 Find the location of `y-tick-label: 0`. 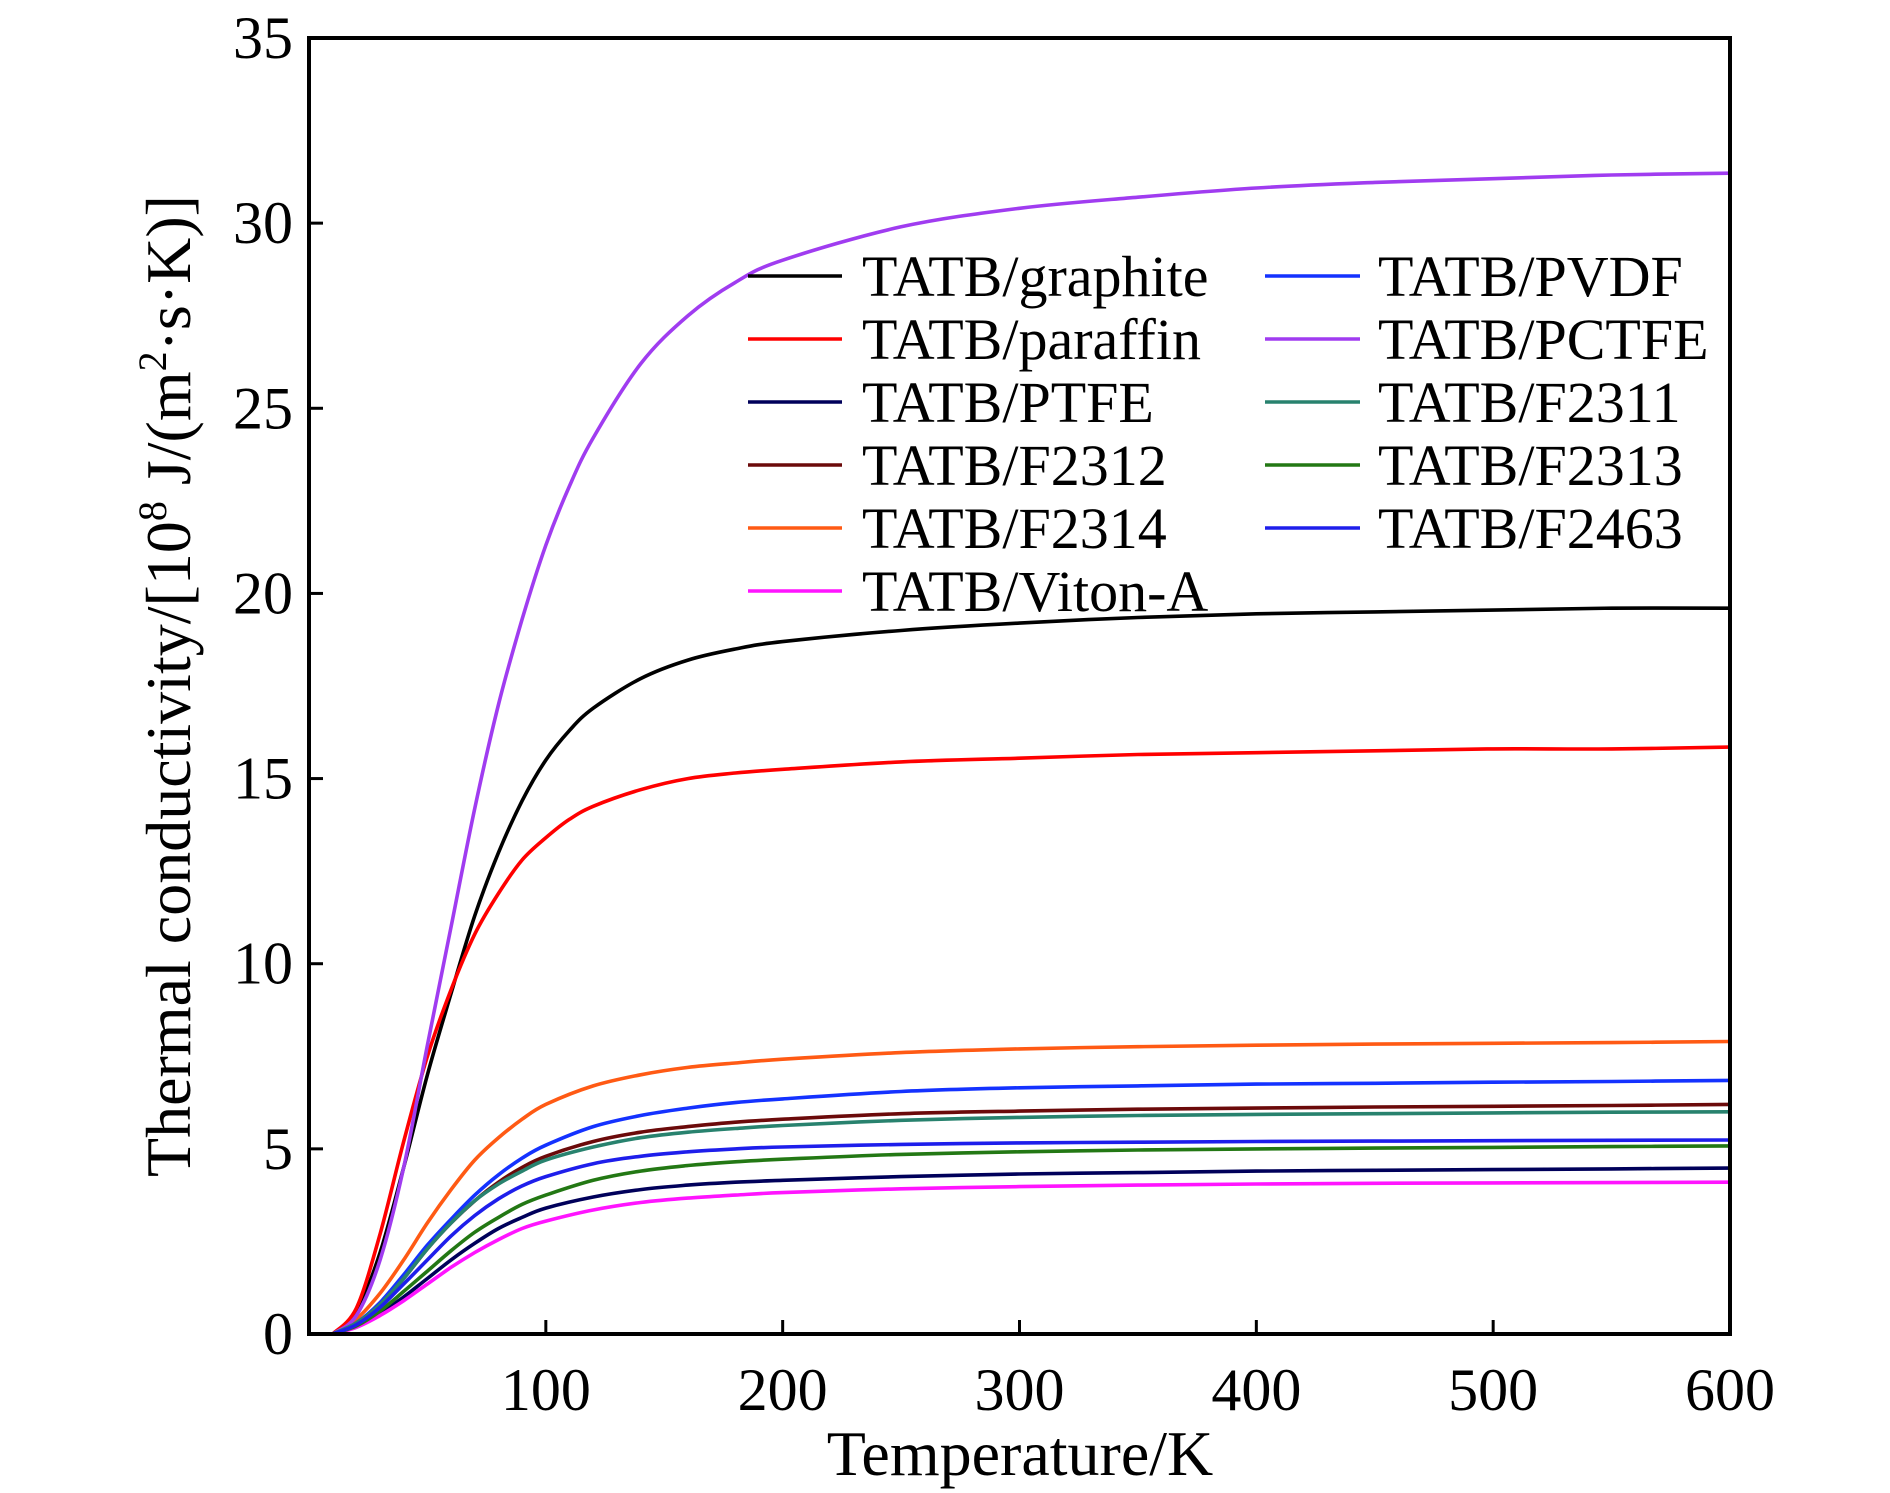

y-tick-label: 0 is located at coordinates (278, 1334).